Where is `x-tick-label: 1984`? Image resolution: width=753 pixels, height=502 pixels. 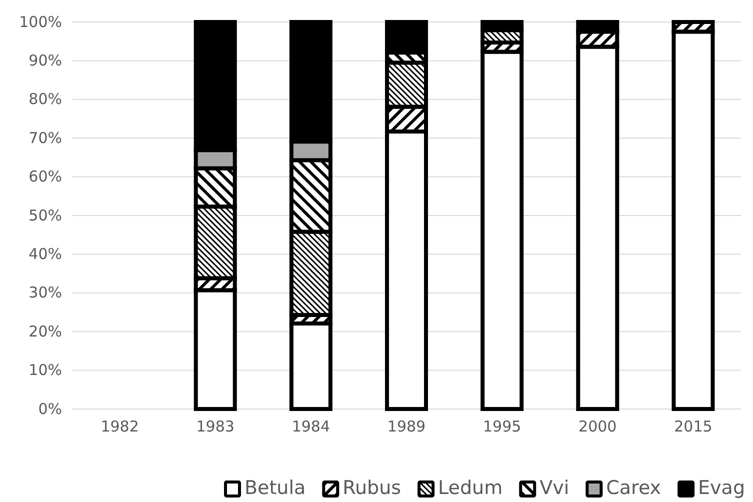 x-tick-label: 1984 is located at coordinates (311, 427).